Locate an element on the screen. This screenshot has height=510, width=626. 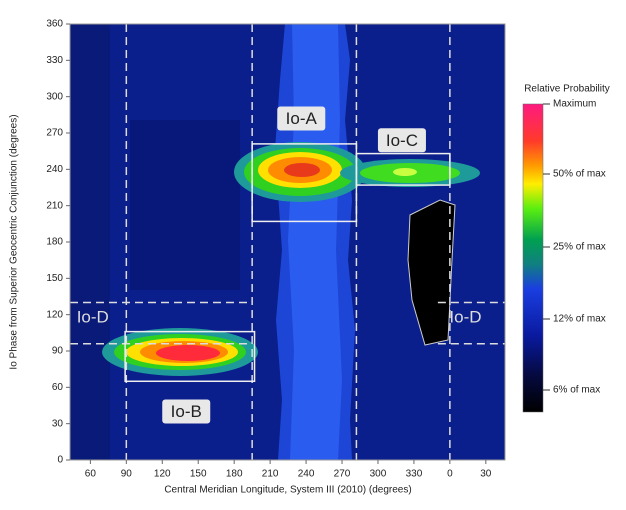
colorbar-label: 25% of max is located at coordinates (579, 247).